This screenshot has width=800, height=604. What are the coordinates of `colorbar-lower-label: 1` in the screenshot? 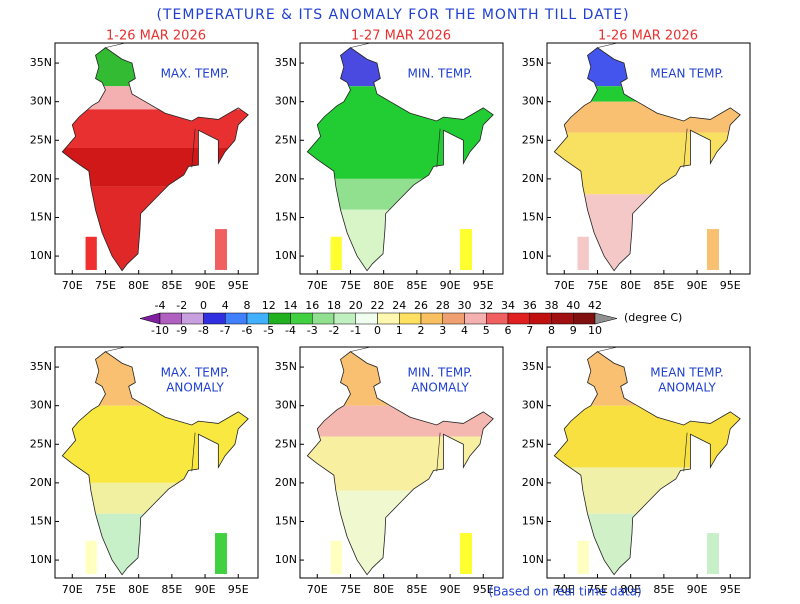 It's located at (399, 330).